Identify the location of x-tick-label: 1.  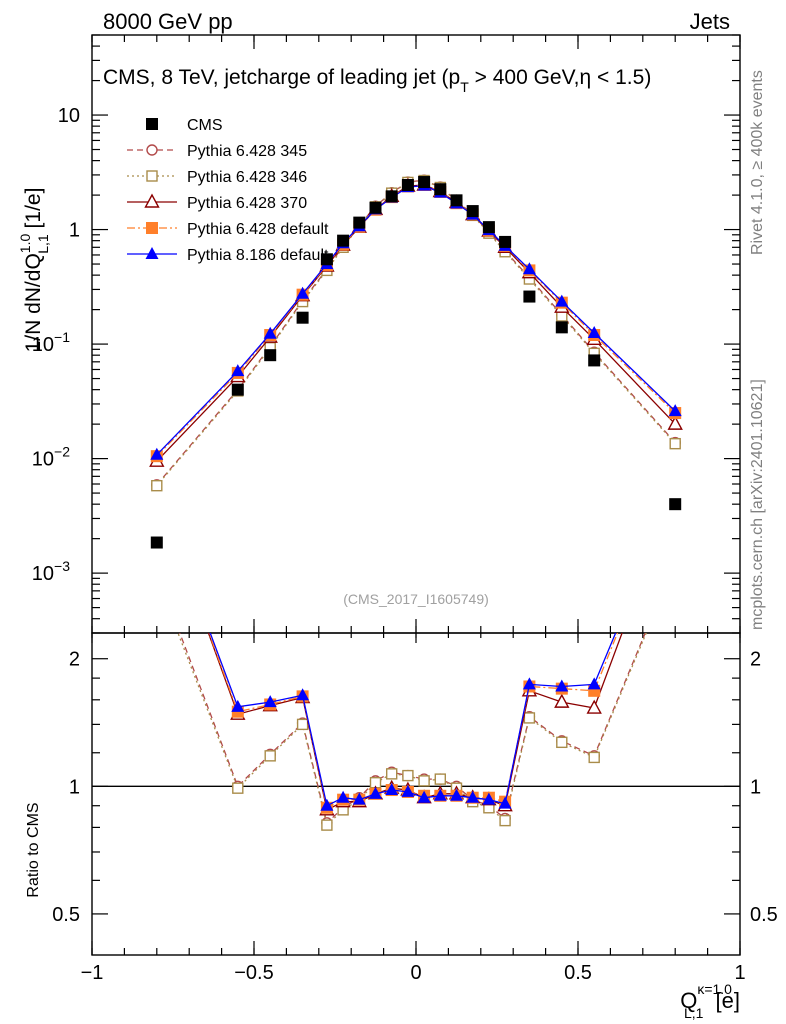
(739, 973).